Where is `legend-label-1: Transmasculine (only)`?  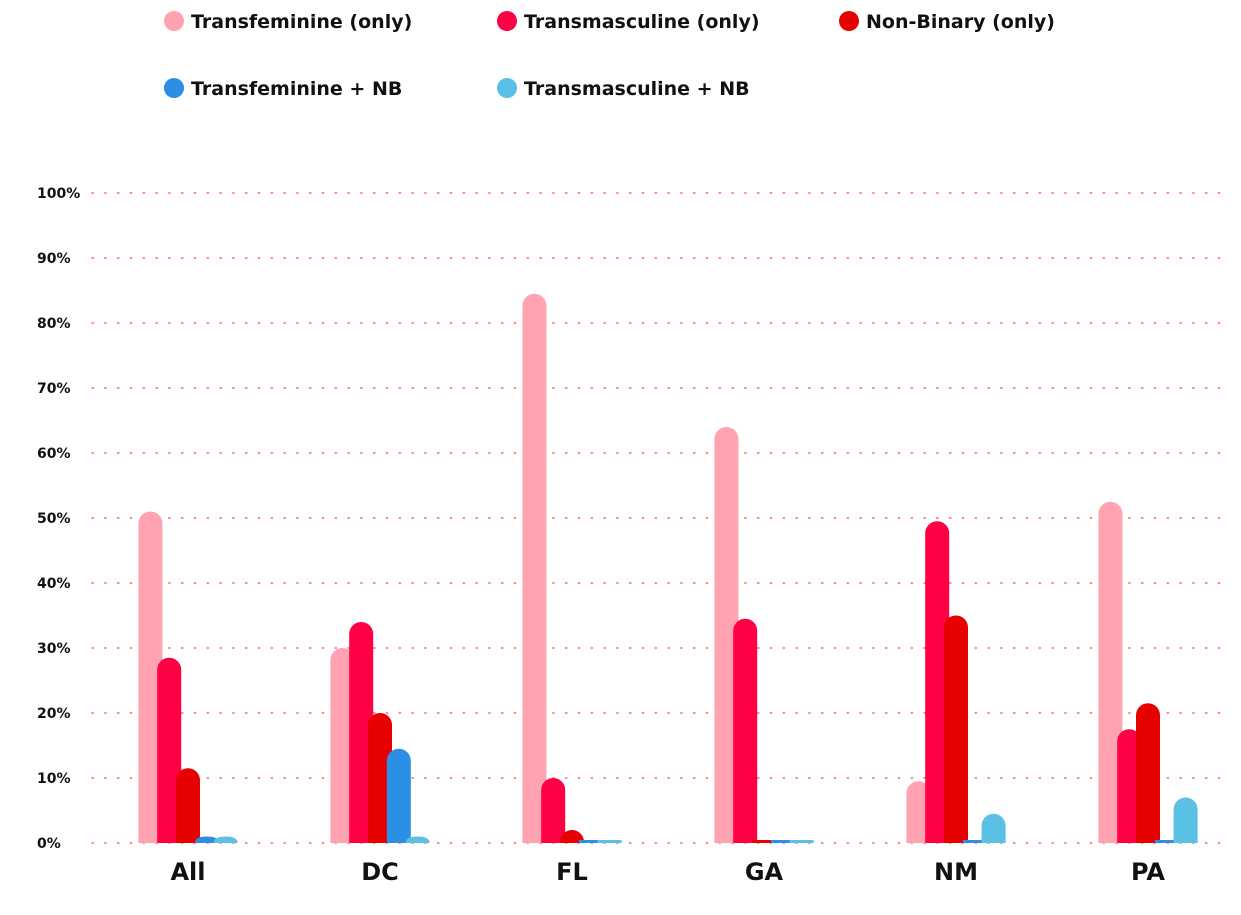
legend-label-1: Transmasculine (only) is located at coordinates (642, 22).